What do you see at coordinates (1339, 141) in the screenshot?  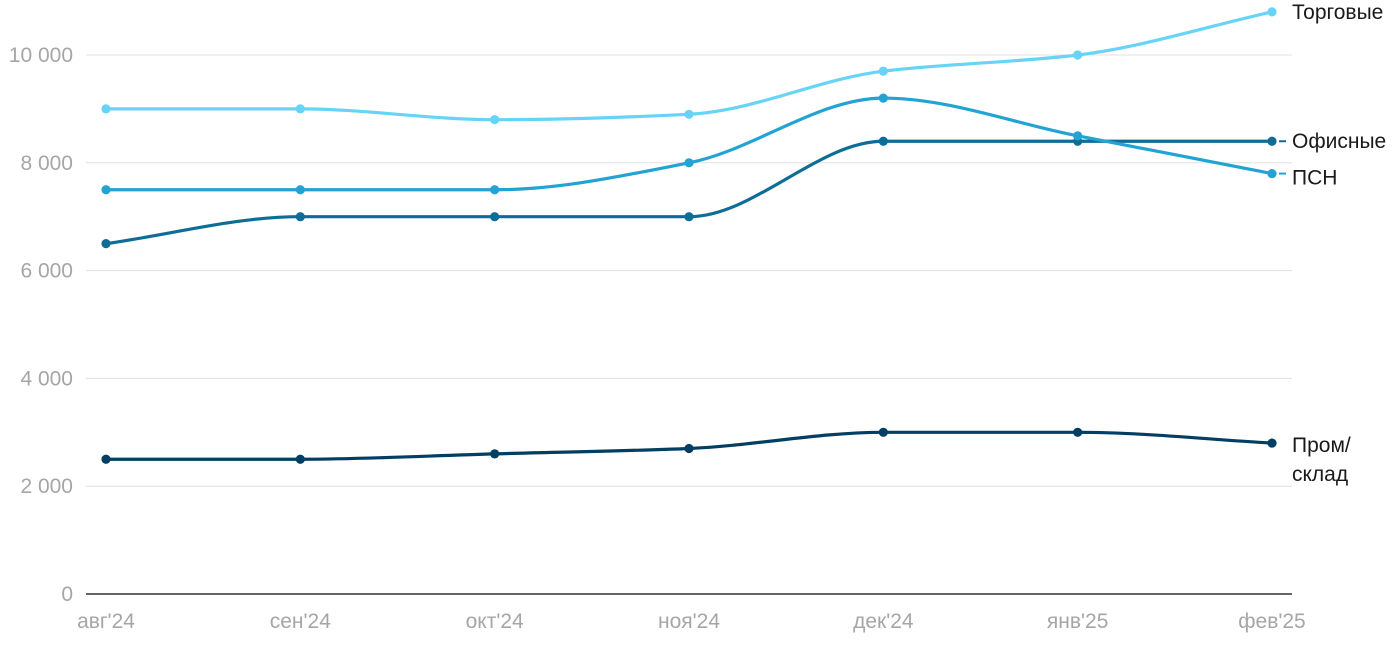 I see `series-label: Офисные` at bounding box center [1339, 141].